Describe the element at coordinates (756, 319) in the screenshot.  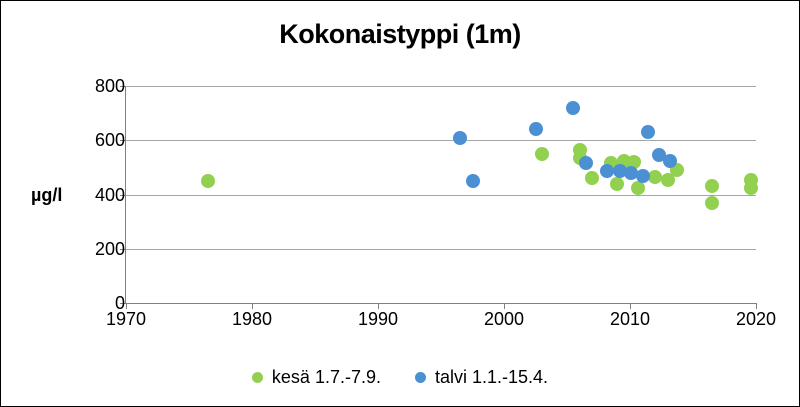
I see `x-tick-label-2020: 2020` at that location.